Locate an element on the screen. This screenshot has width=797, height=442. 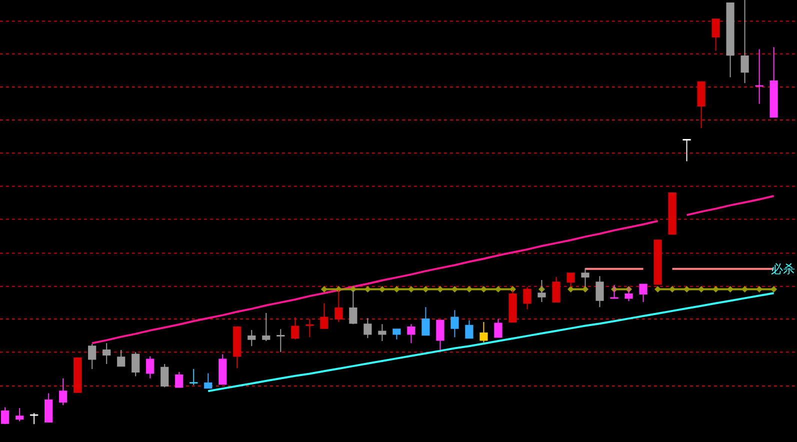
annotation: 必杀 is located at coordinates (783, 269).